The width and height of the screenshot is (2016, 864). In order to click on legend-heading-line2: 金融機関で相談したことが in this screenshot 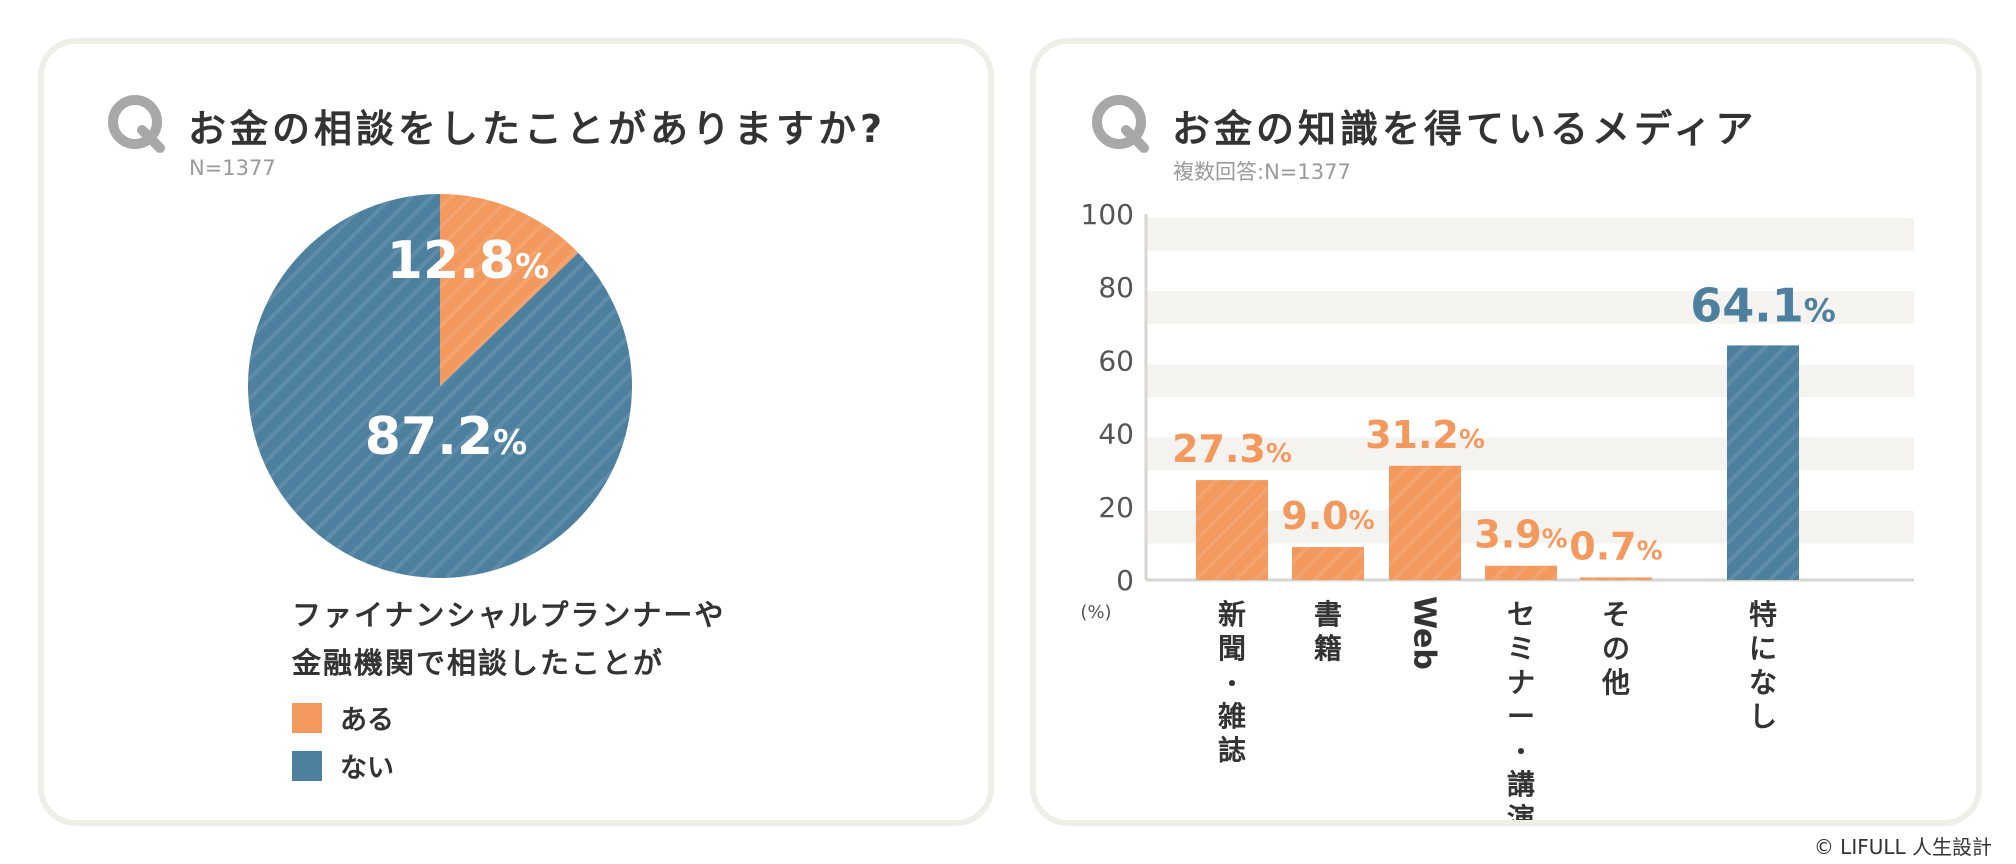, I will do `click(478, 663)`.